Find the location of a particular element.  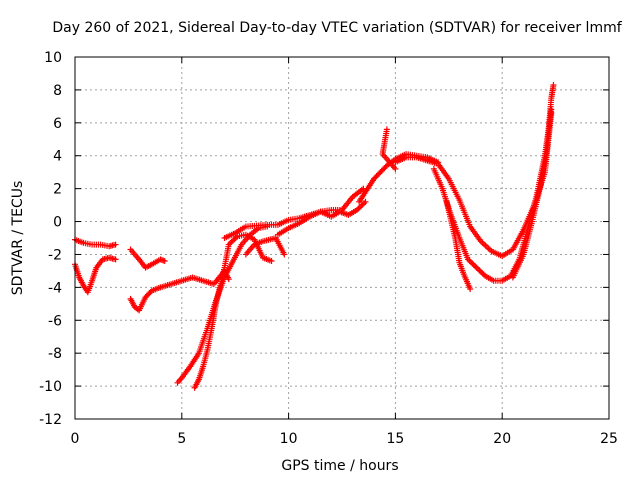

y-tick-label: 6 is located at coordinates (57, 124).